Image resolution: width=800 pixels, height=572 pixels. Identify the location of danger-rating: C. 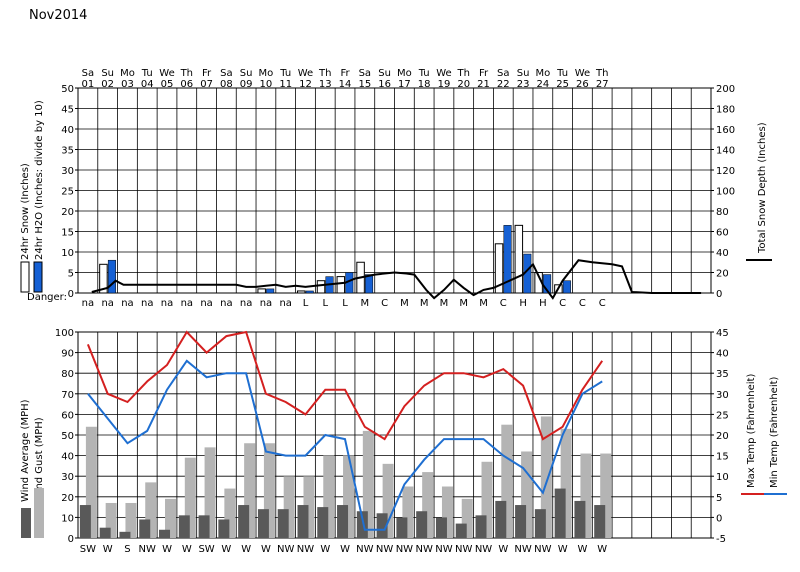
(602, 303).